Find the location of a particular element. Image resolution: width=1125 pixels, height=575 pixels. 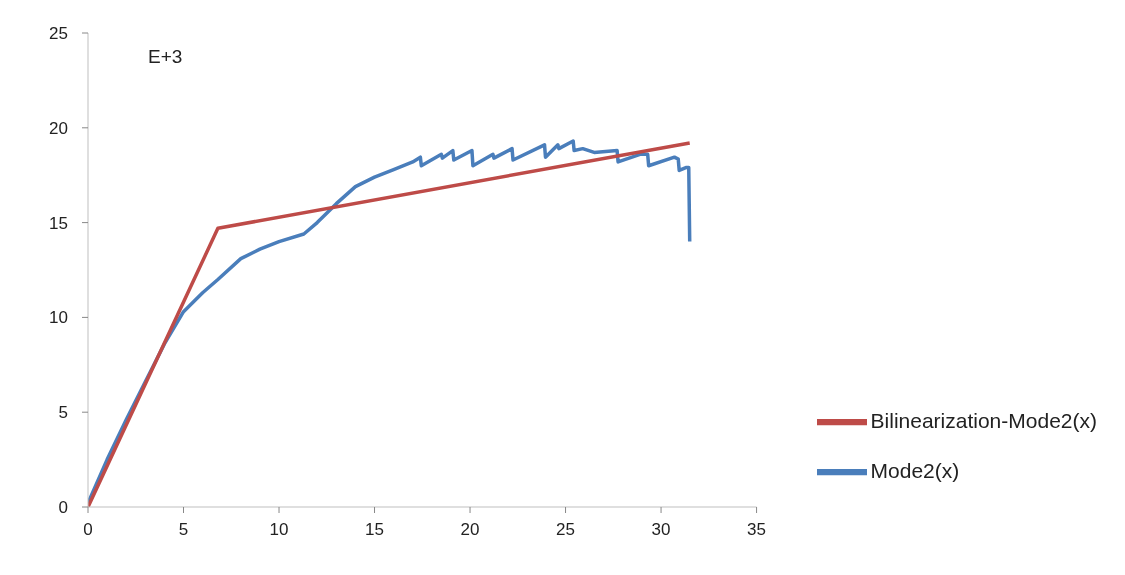

legend-label: Mode2(x) is located at coordinates (915, 470).